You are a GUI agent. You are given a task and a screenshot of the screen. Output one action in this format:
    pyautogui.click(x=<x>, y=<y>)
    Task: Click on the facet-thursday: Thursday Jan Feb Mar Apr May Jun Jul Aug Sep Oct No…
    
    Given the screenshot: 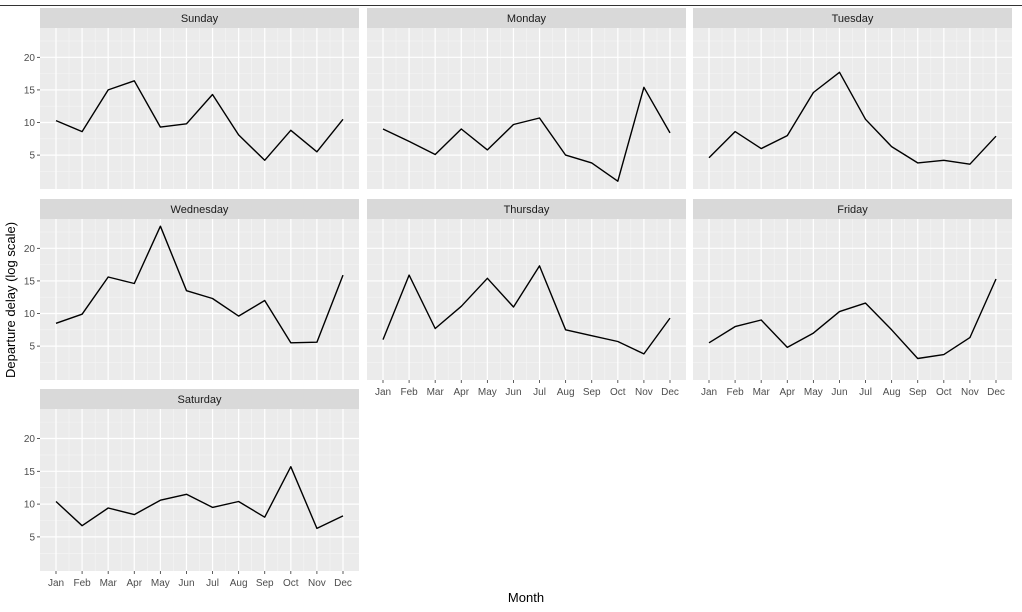 What is the action you would take?
    pyautogui.click(x=526, y=298)
    